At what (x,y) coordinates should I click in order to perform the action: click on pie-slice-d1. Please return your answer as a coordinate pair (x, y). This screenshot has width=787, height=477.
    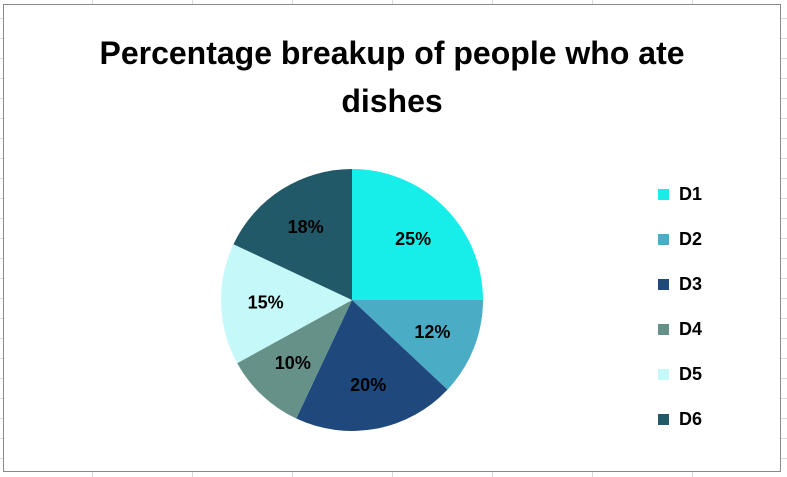
    Looking at the image, I should click on (417, 234).